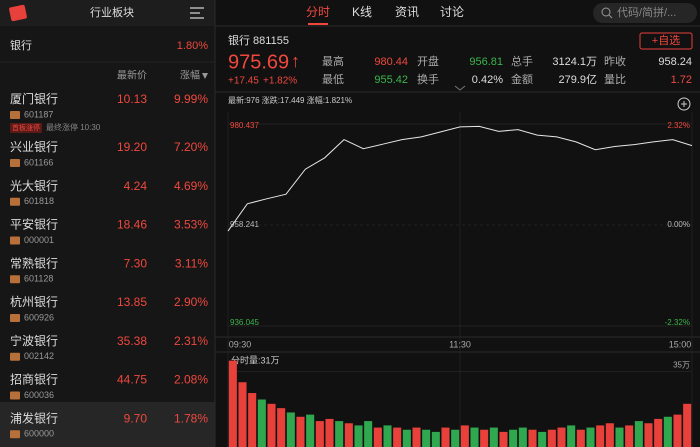 This screenshot has width=700, height=447. What do you see at coordinates (577, 79) in the screenshot?
I see `stat-value: 279.9亿` at bounding box center [577, 79].